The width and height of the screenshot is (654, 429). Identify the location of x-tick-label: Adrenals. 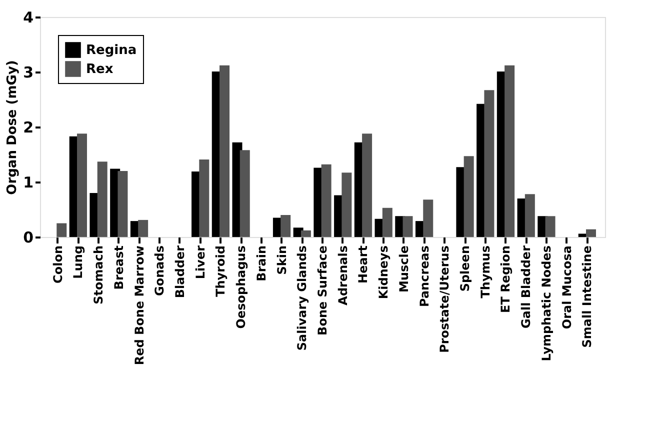
(343, 276).